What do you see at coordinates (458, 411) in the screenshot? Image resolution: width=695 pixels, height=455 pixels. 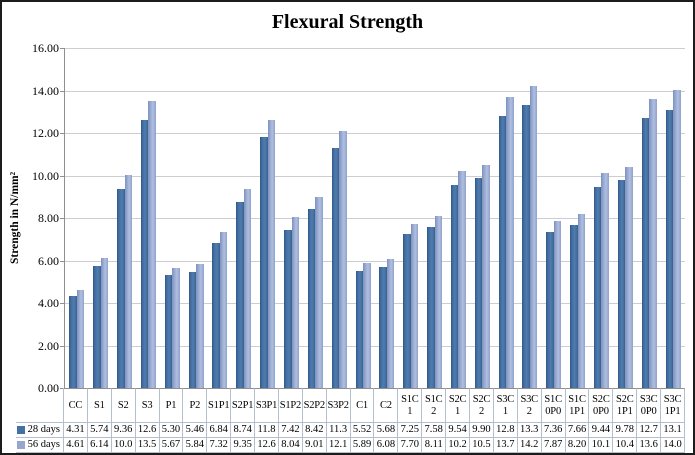 I see `category-label-line: 1` at bounding box center [458, 411].